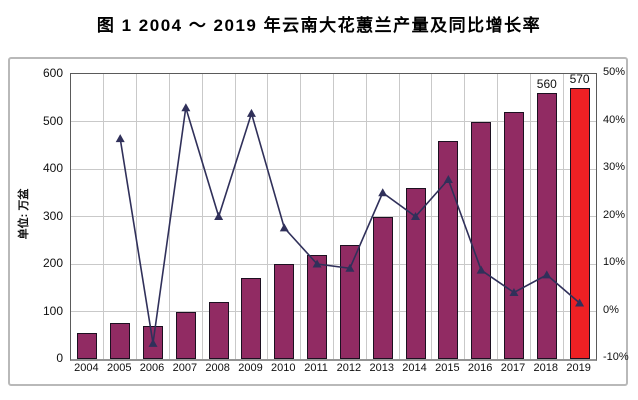 The image size is (638, 400). What do you see at coordinates (283, 368) in the screenshot?
I see `x-label-2010: 2010` at bounding box center [283, 368].